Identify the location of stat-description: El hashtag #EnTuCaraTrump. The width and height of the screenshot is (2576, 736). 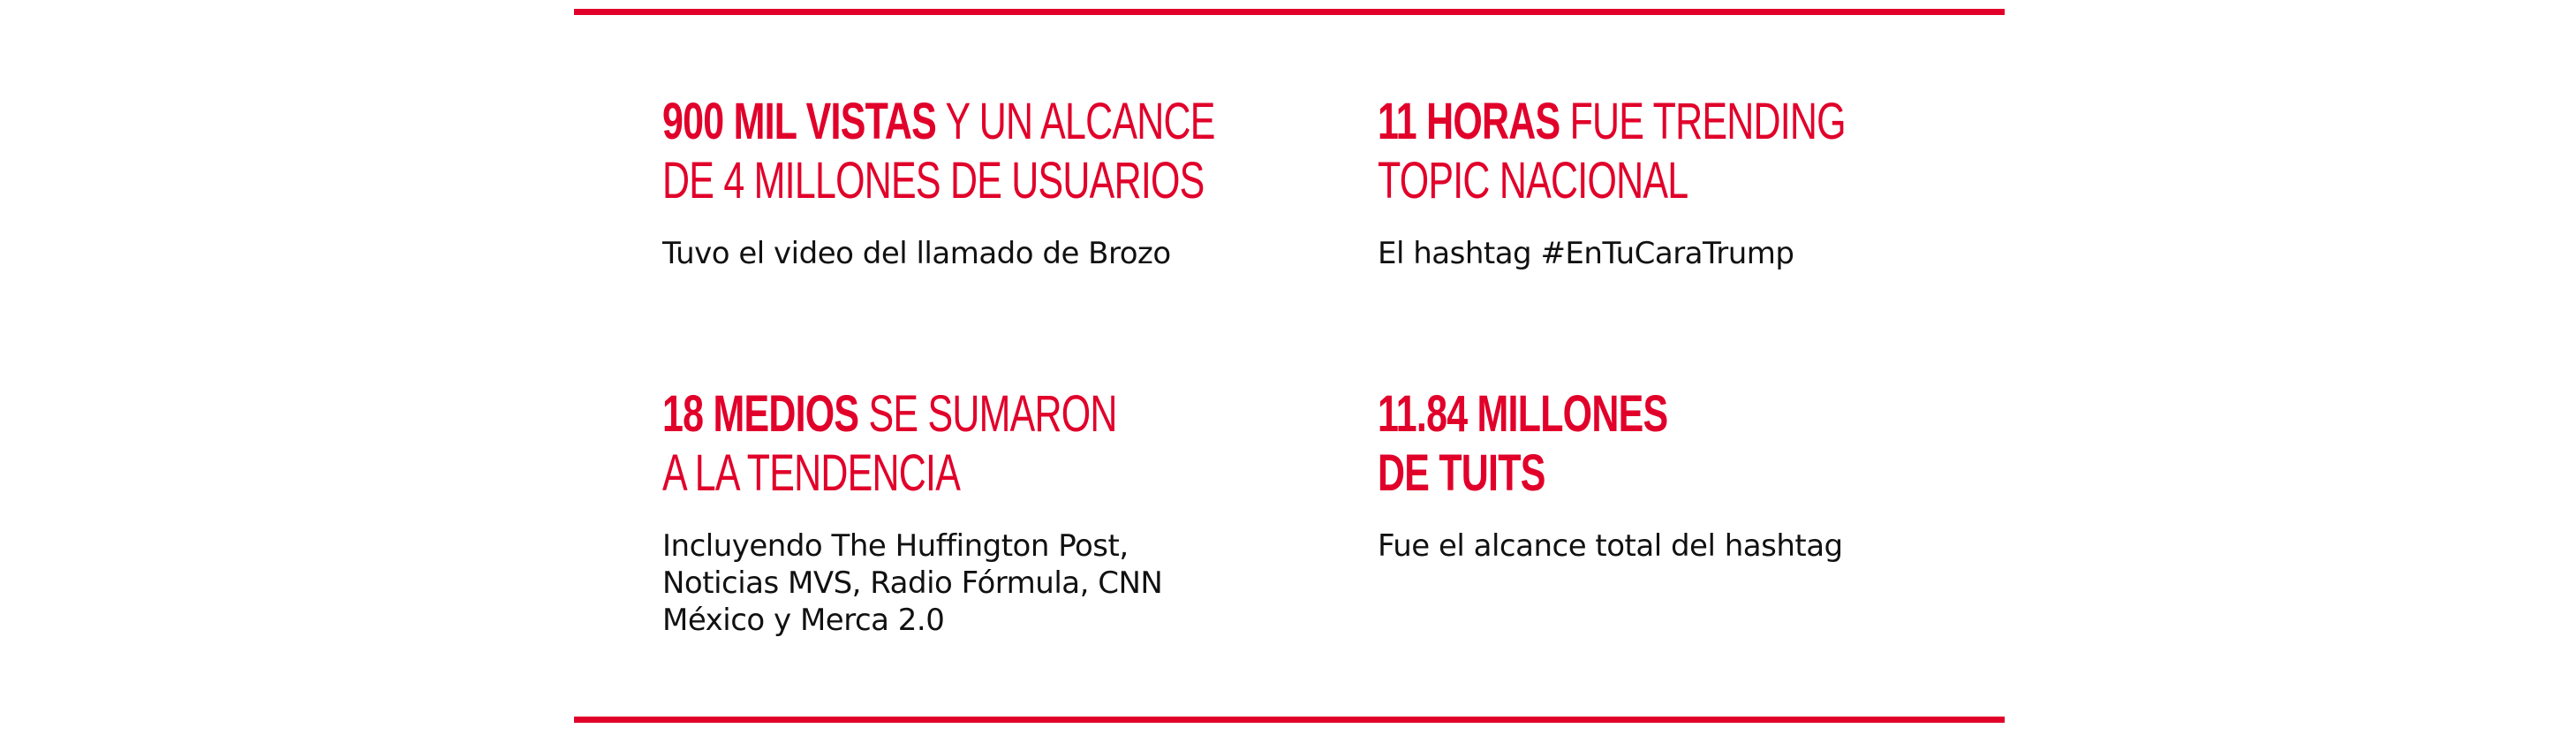
(1687, 253).